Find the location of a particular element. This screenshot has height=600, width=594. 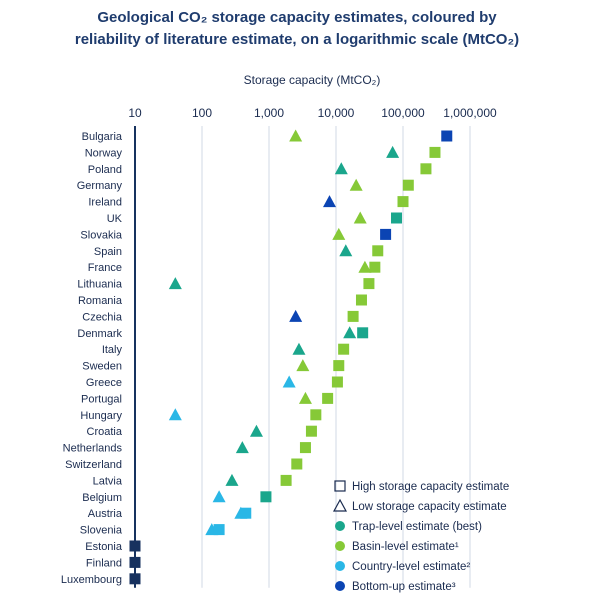

country-label-austria: Austria is located at coordinates (105, 514).